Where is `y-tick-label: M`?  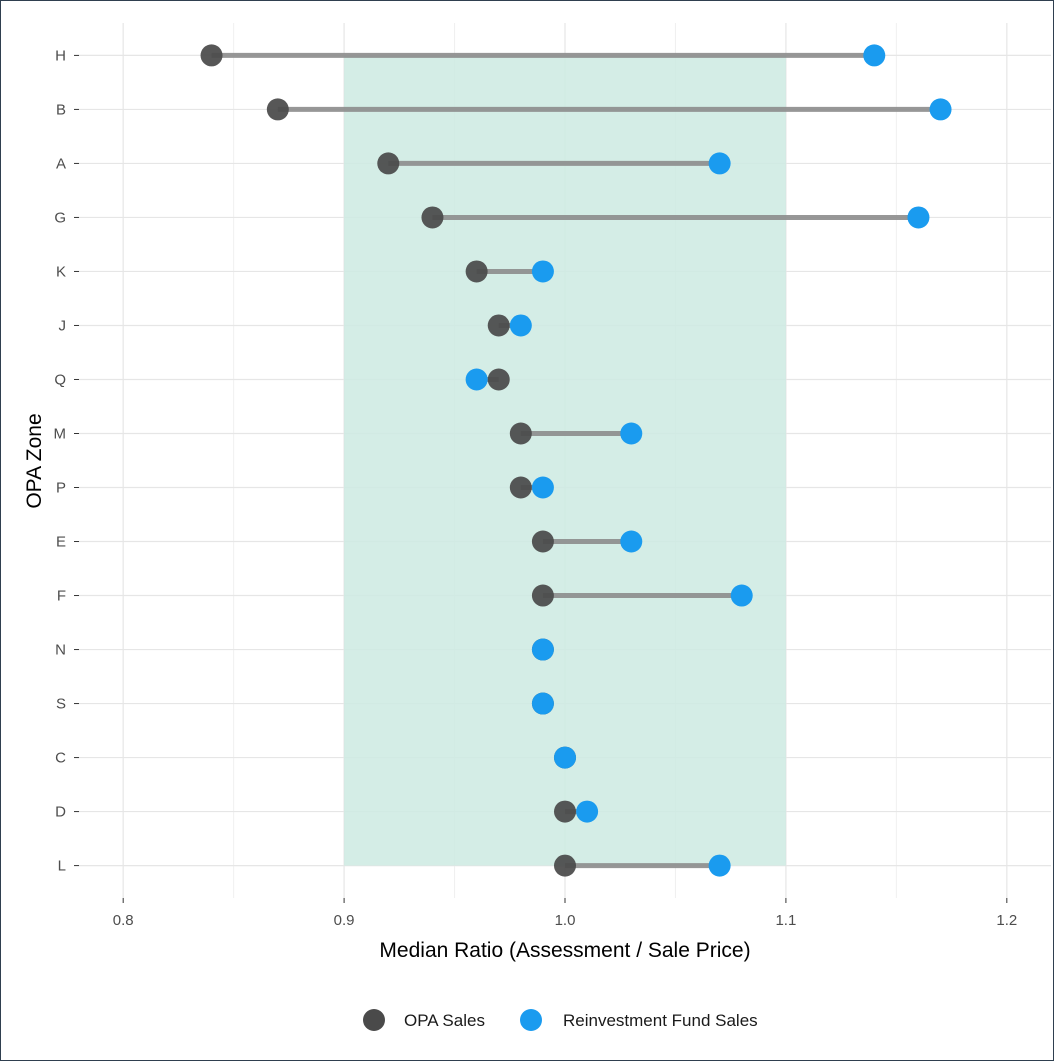 y-tick-label: M is located at coordinates (60, 433).